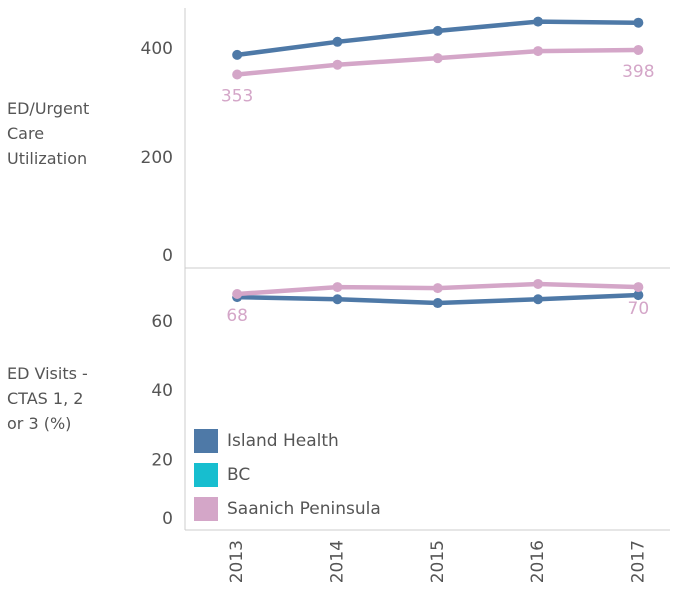 The height and width of the screenshot is (591, 681). What do you see at coordinates (162, 461) in the screenshot?
I see `y-tick-label: 20` at bounding box center [162, 461].